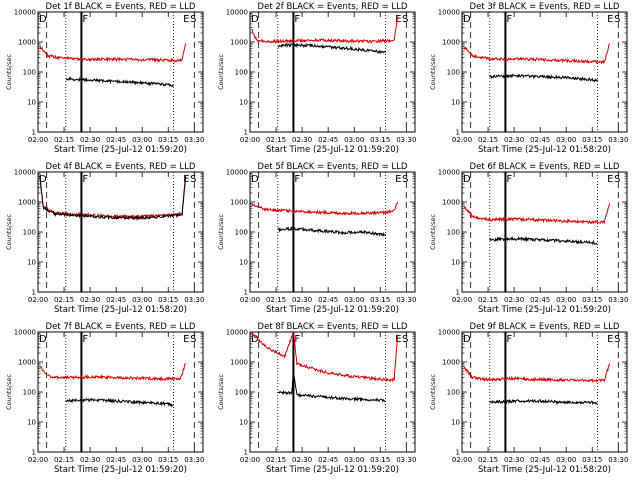  Describe the element at coordinates (333, 167) in the screenshot. I see `chart-title: Det 5f BLACK = Events, RED = LLD` at that location.